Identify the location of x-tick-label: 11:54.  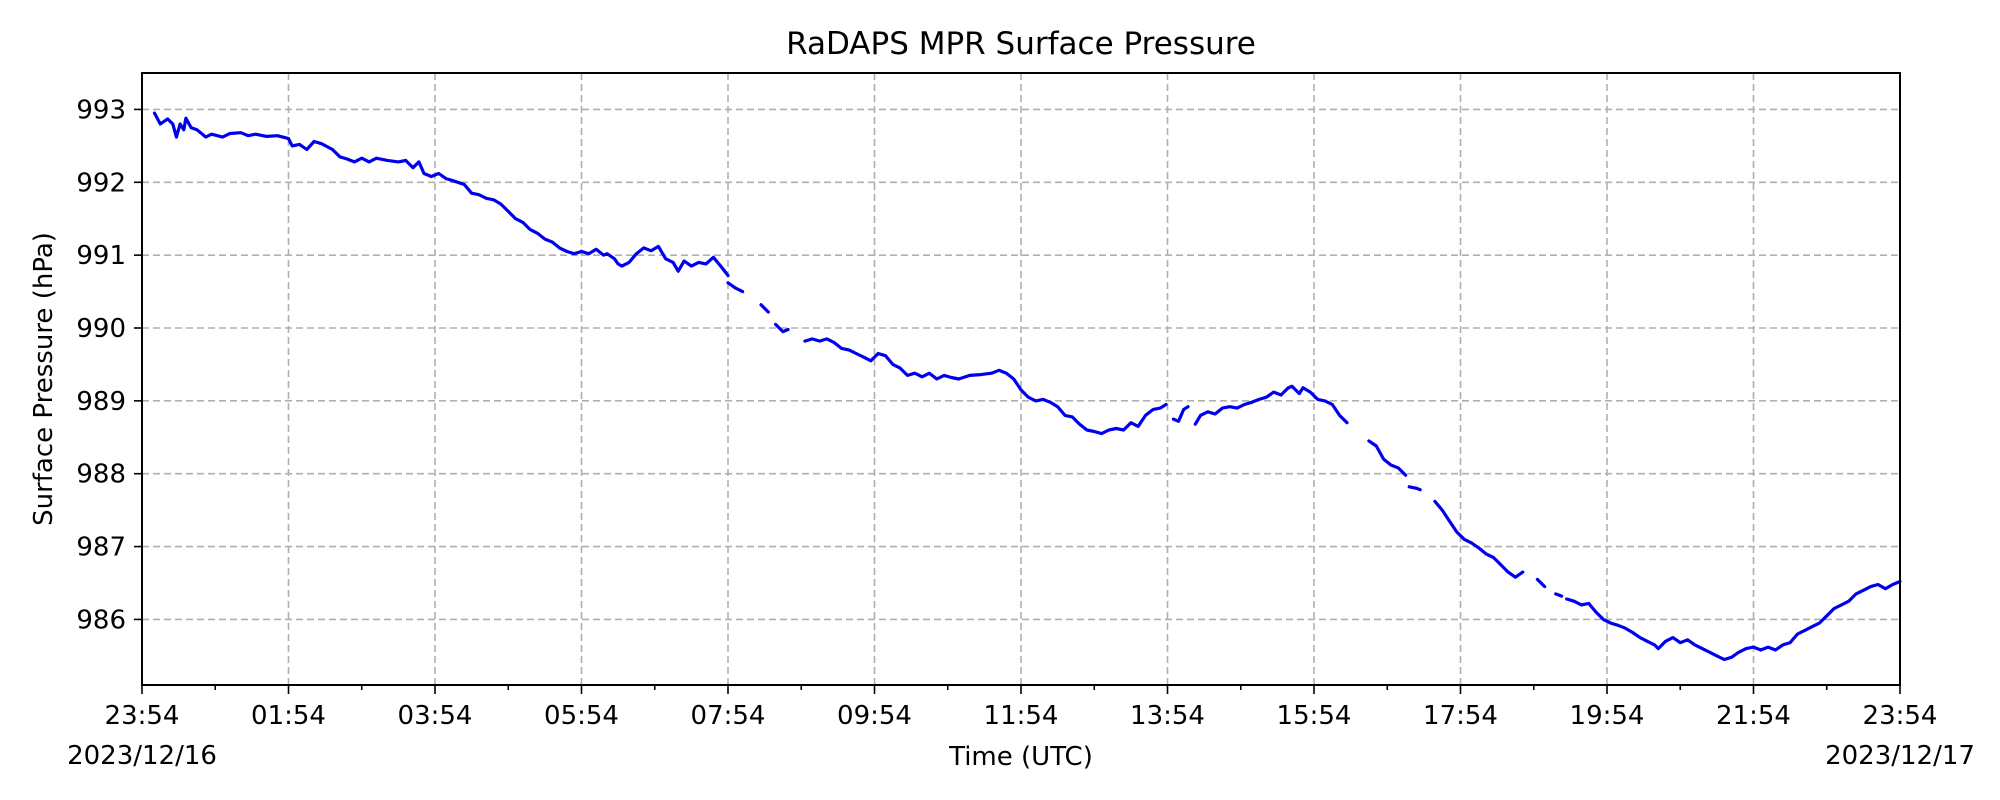
(1021, 716).